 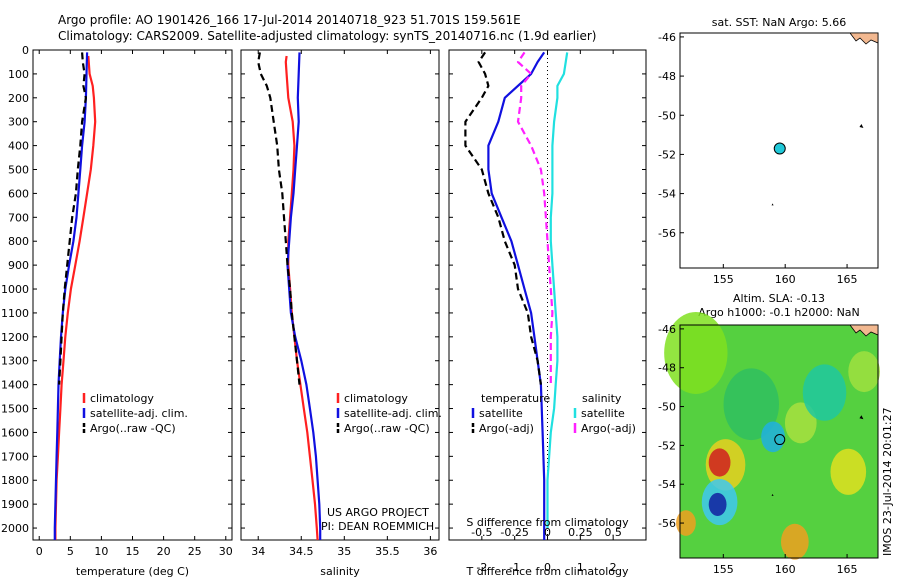 I want to click on temperature-ytick-label: 900, so click(x=18, y=265).